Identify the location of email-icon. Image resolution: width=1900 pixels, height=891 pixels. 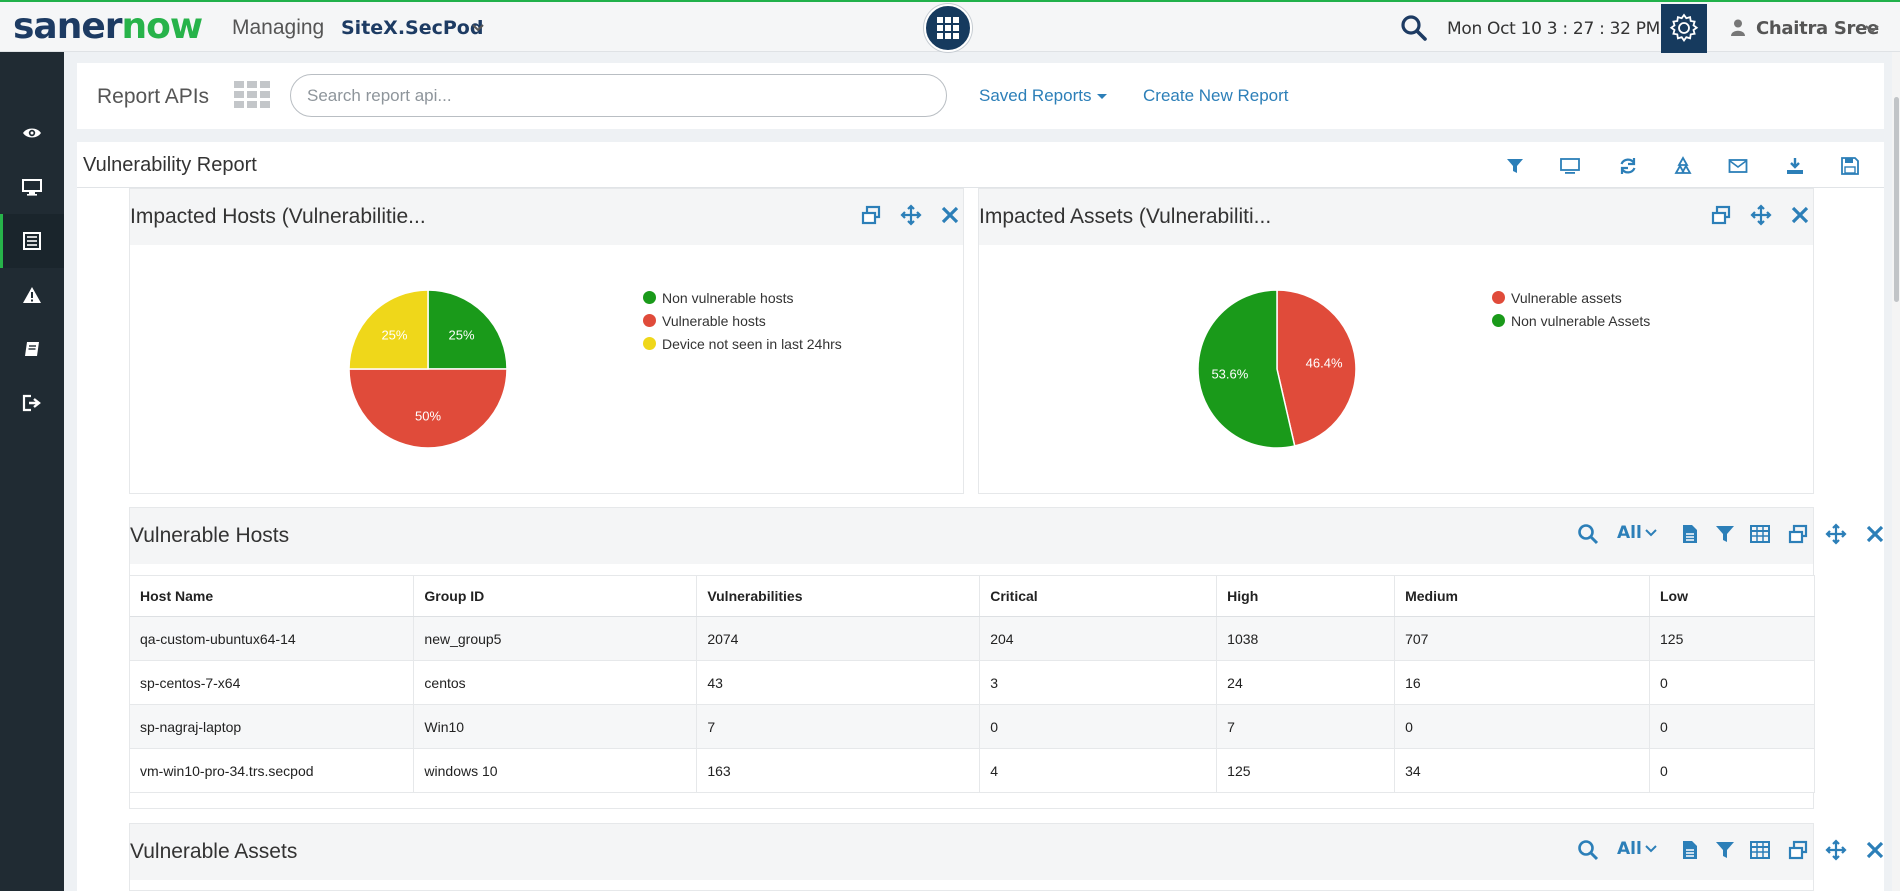
(1738, 166).